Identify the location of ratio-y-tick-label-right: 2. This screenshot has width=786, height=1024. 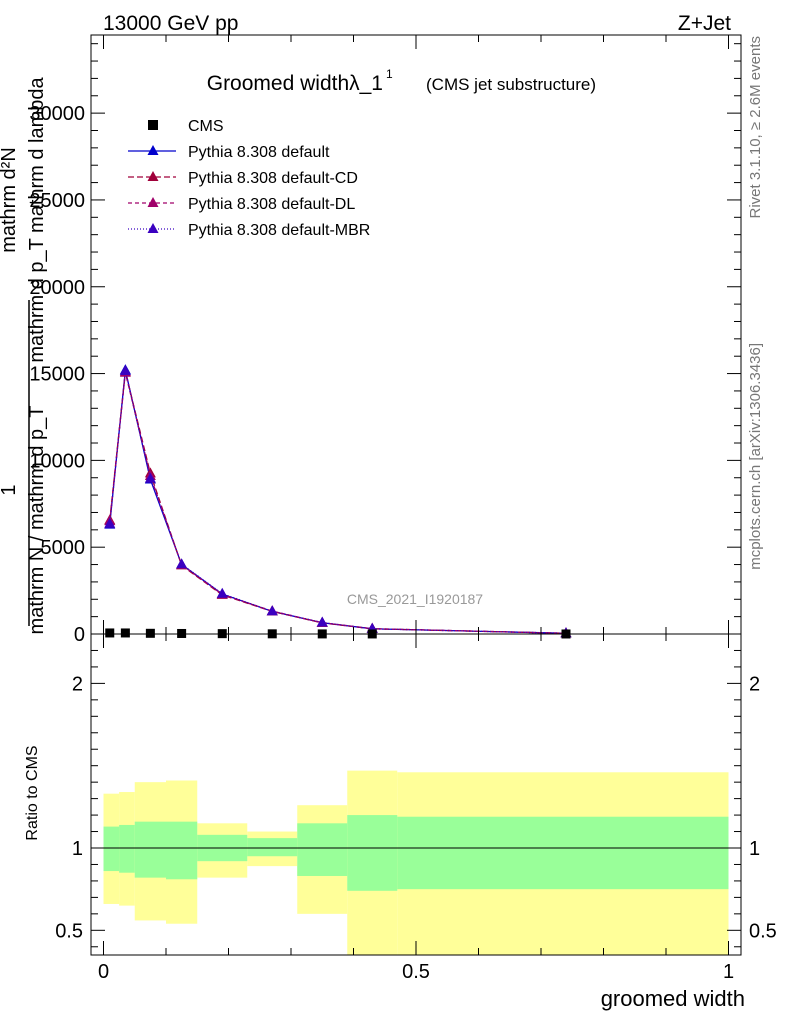
(754, 684).